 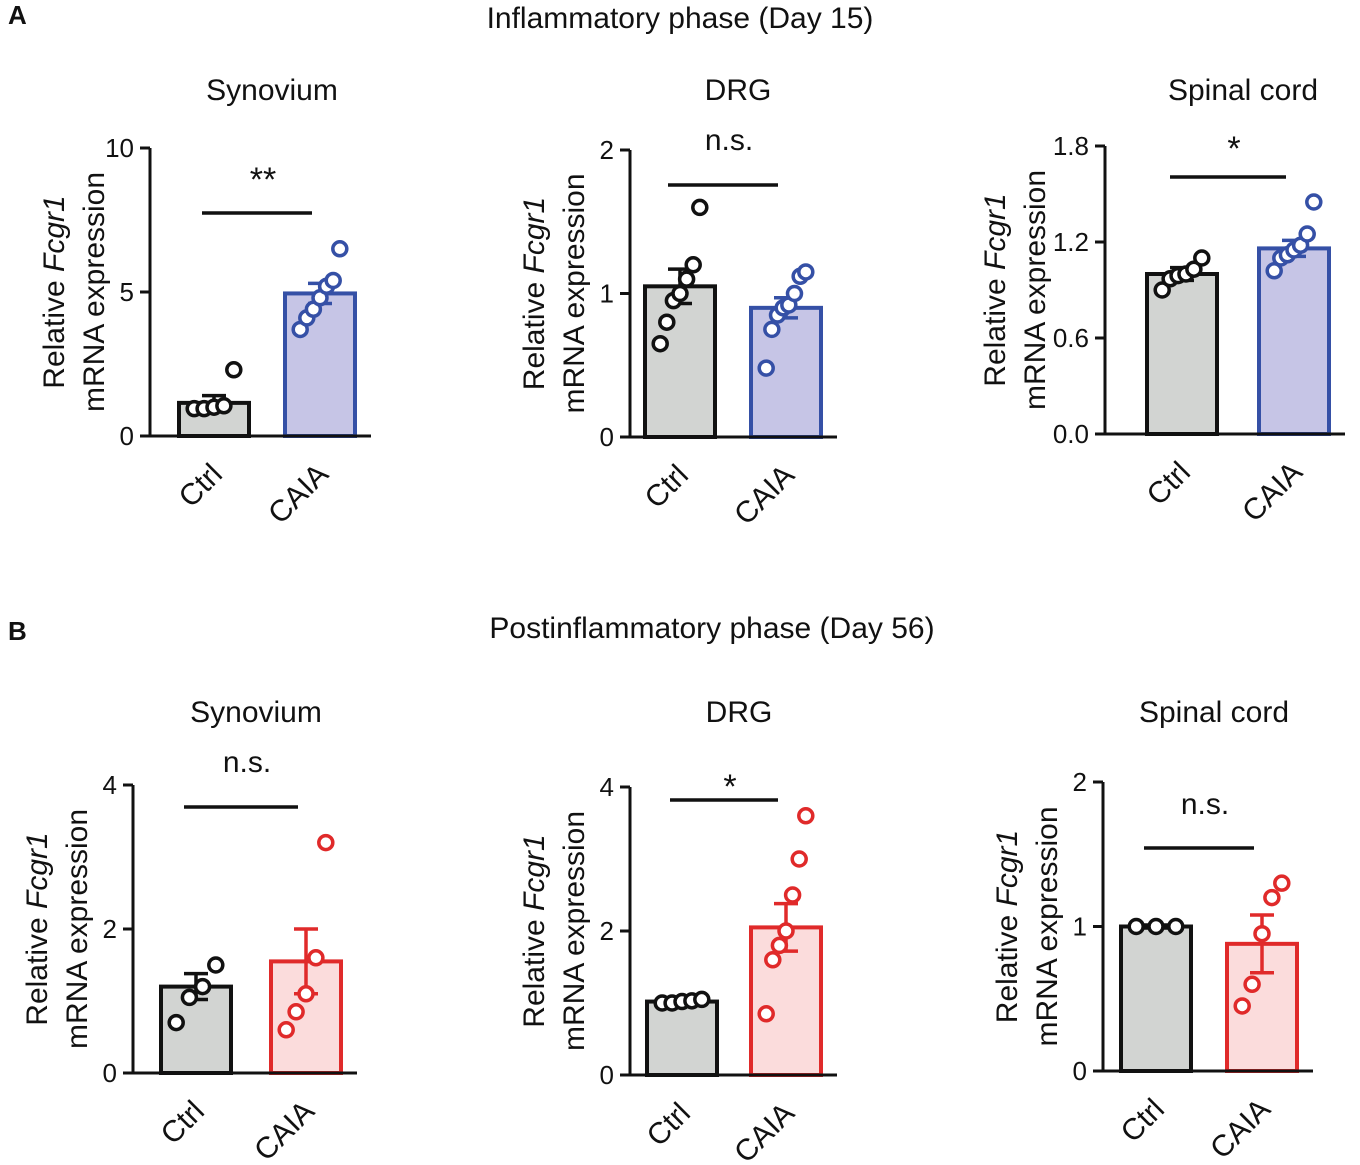 I want to click on y-tick-label: 5, so click(x=127, y=292).